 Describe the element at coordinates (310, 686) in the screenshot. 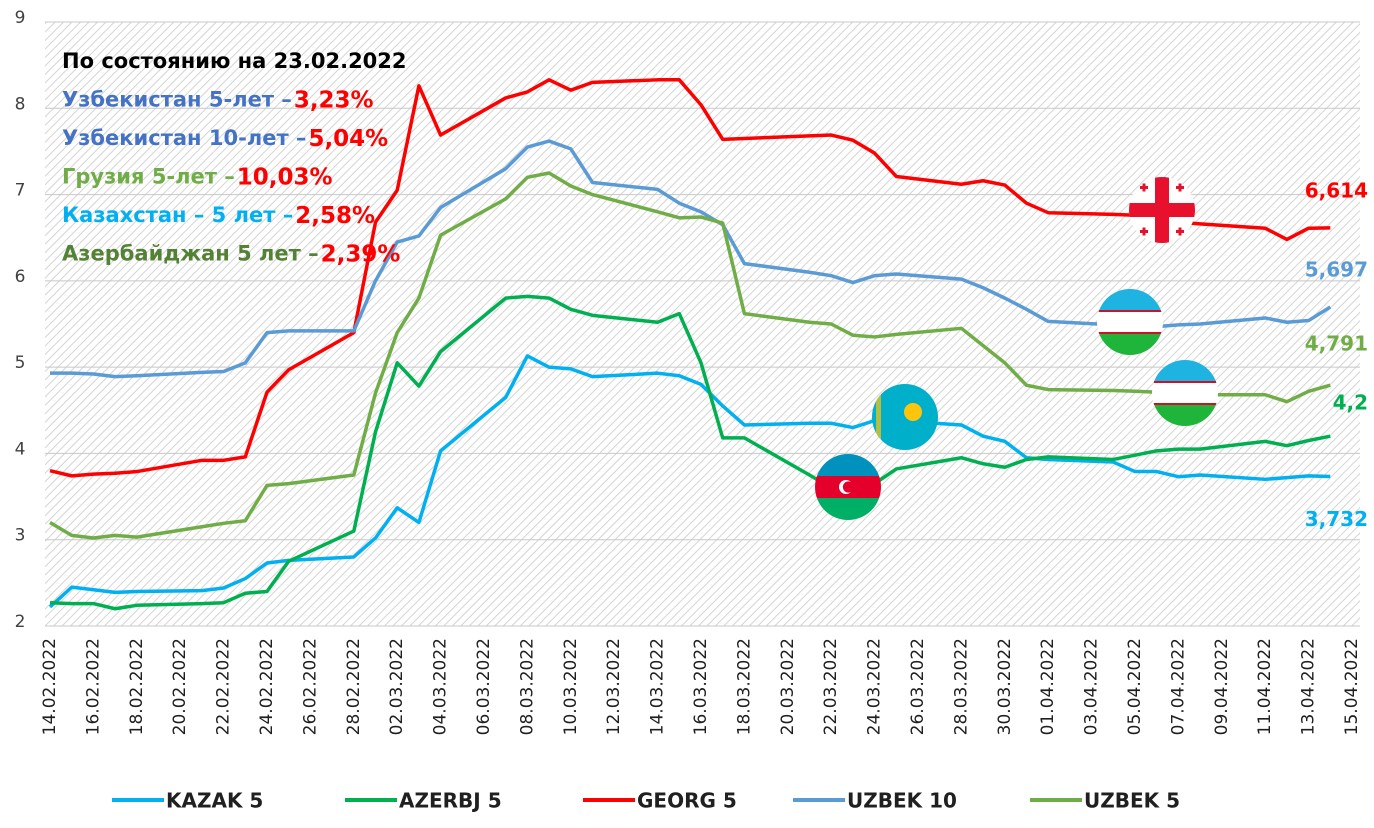

I see `x-tick-label: 26.02.2022` at that location.